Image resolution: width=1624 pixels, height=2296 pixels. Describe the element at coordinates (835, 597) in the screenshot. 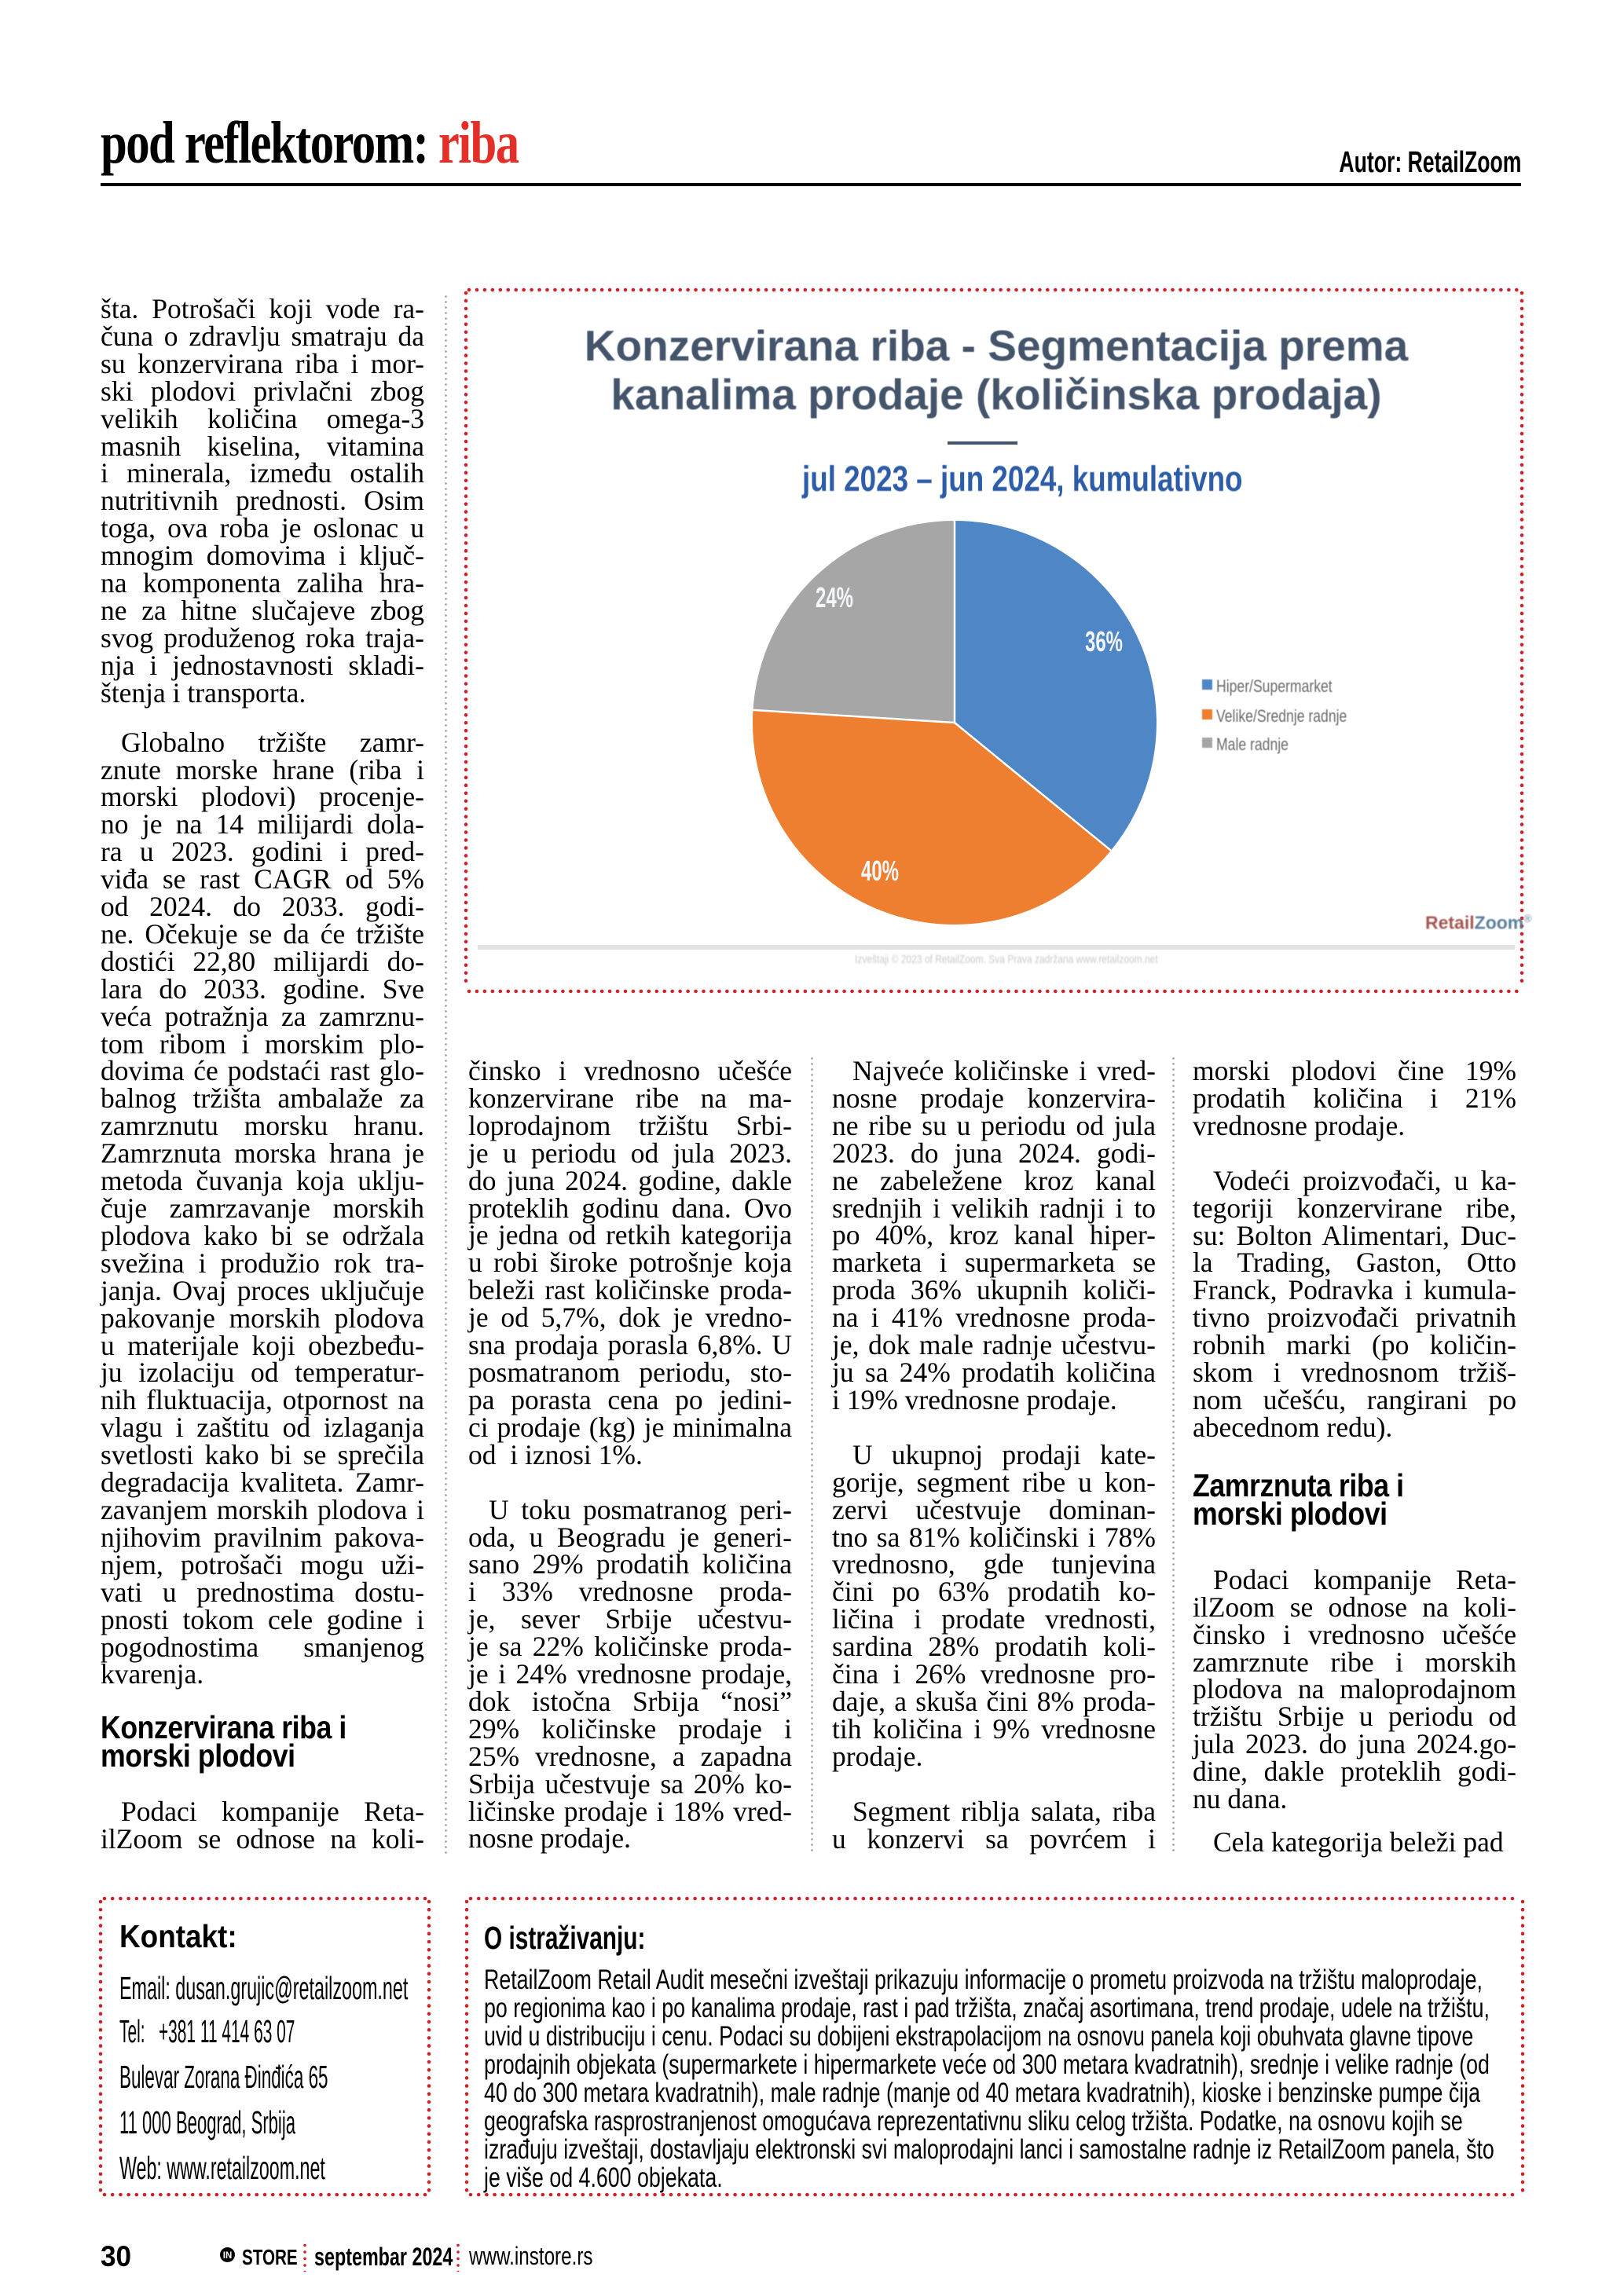

I see `svg-text: 24%` at that location.